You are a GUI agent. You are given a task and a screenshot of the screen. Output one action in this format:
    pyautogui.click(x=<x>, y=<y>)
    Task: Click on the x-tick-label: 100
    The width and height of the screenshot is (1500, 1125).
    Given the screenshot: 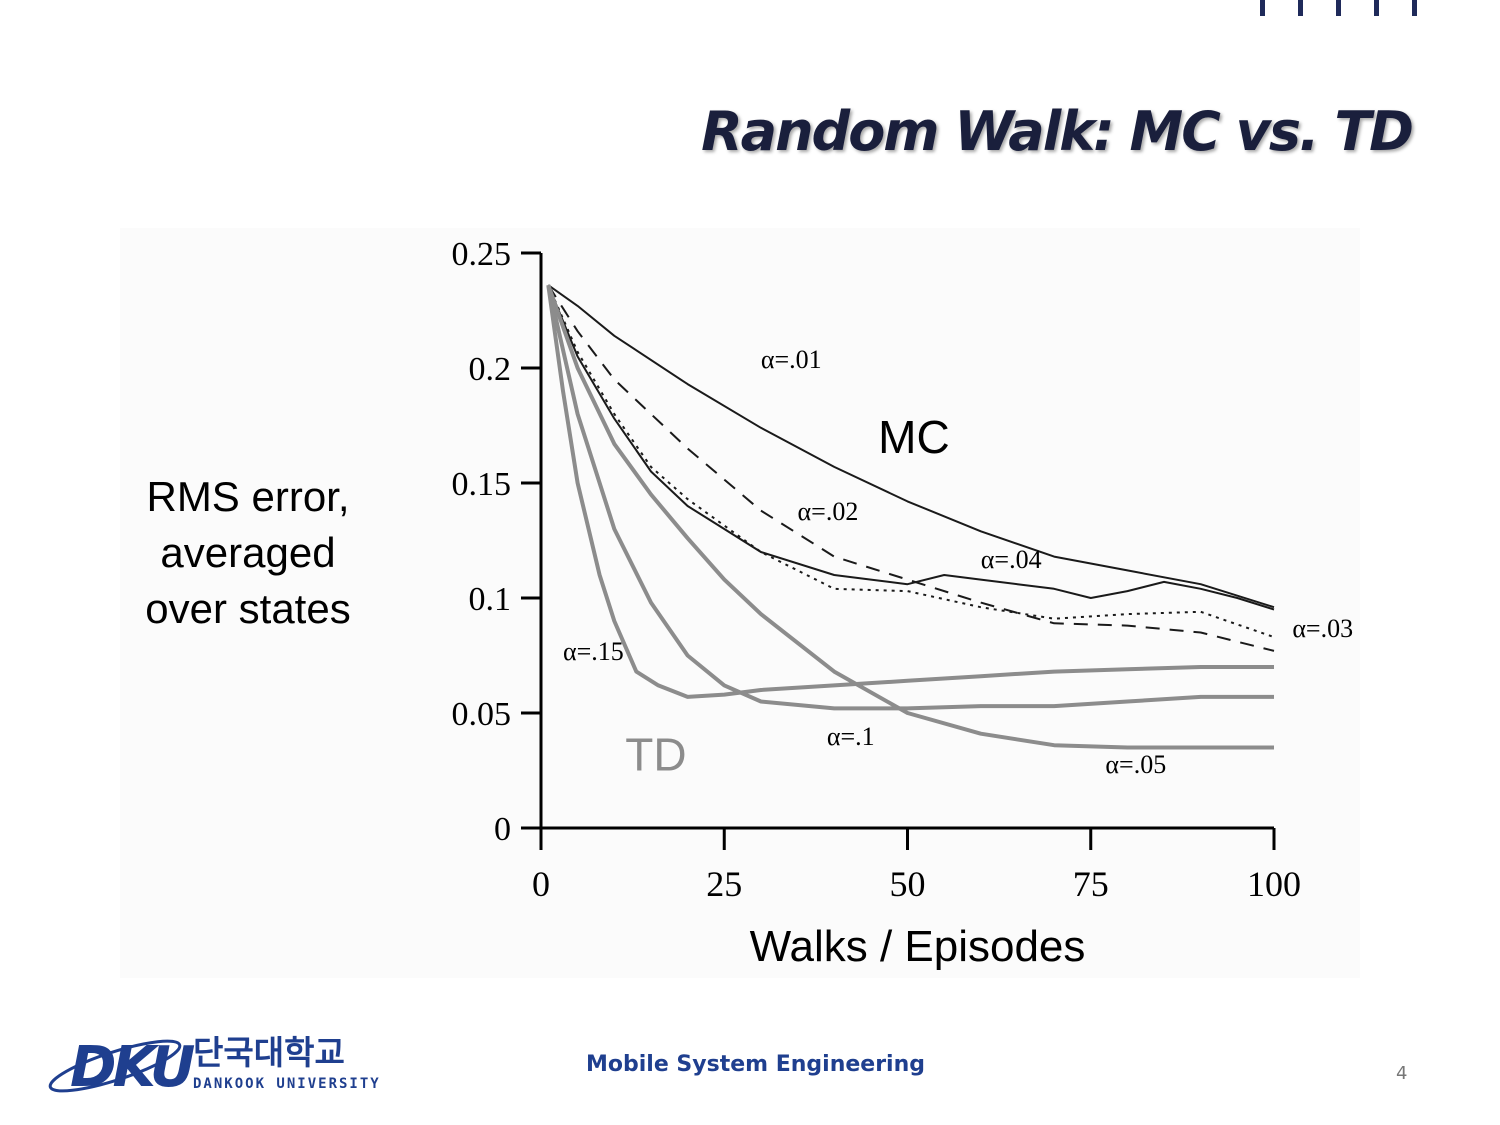 What is the action you would take?
    pyautogui.click(x=1274, y=884)
    